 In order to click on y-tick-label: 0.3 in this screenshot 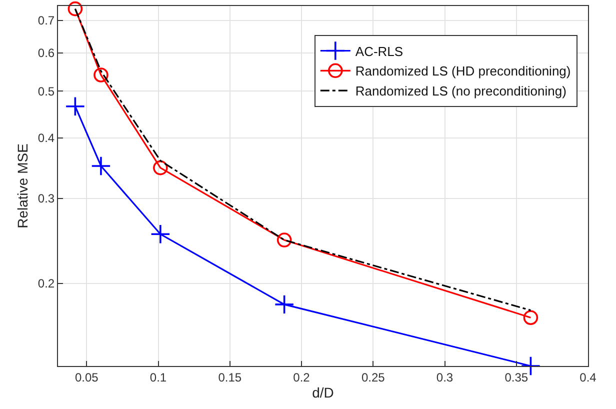, I will do `click(46, 199)`.